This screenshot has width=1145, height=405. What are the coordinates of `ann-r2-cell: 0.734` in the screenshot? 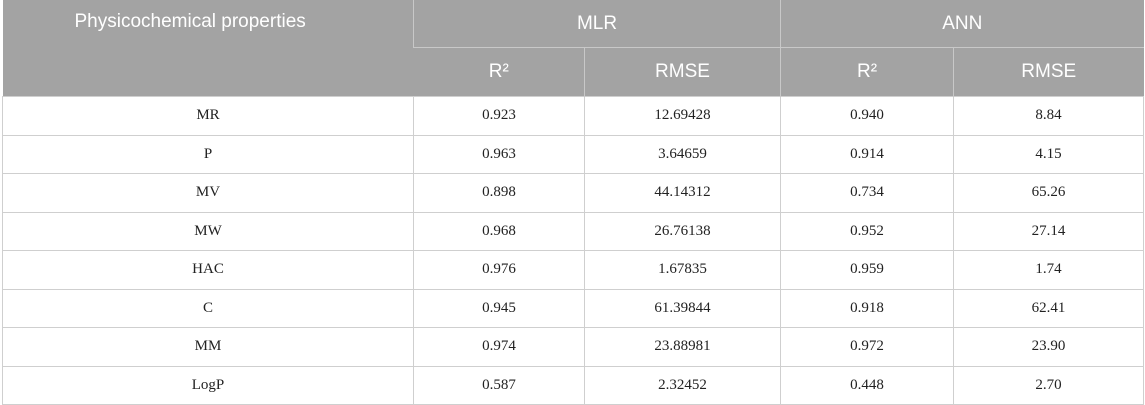 It's located at (867, 193).